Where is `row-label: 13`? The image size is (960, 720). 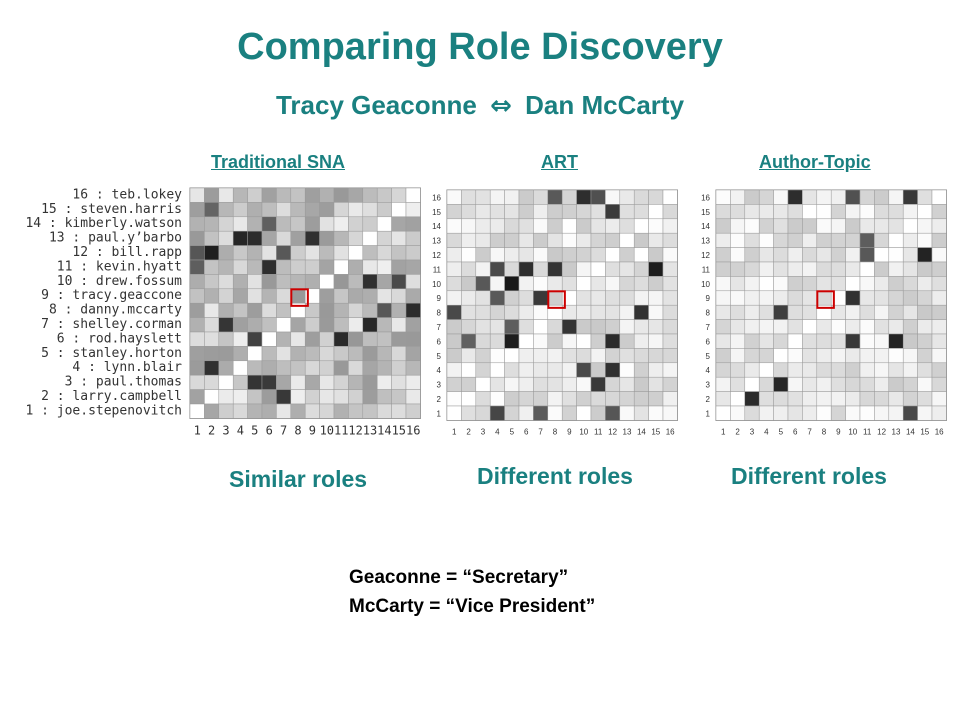
row-label: 13 is located at coordinates (436, 241).